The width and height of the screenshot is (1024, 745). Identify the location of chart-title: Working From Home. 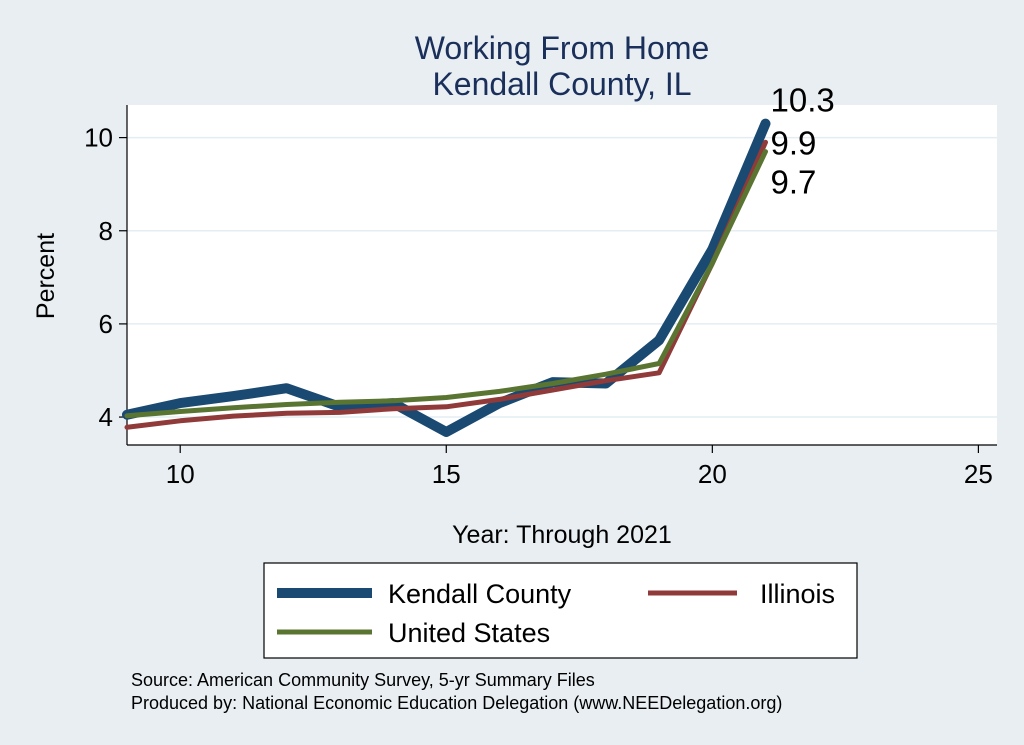
(562, 48).